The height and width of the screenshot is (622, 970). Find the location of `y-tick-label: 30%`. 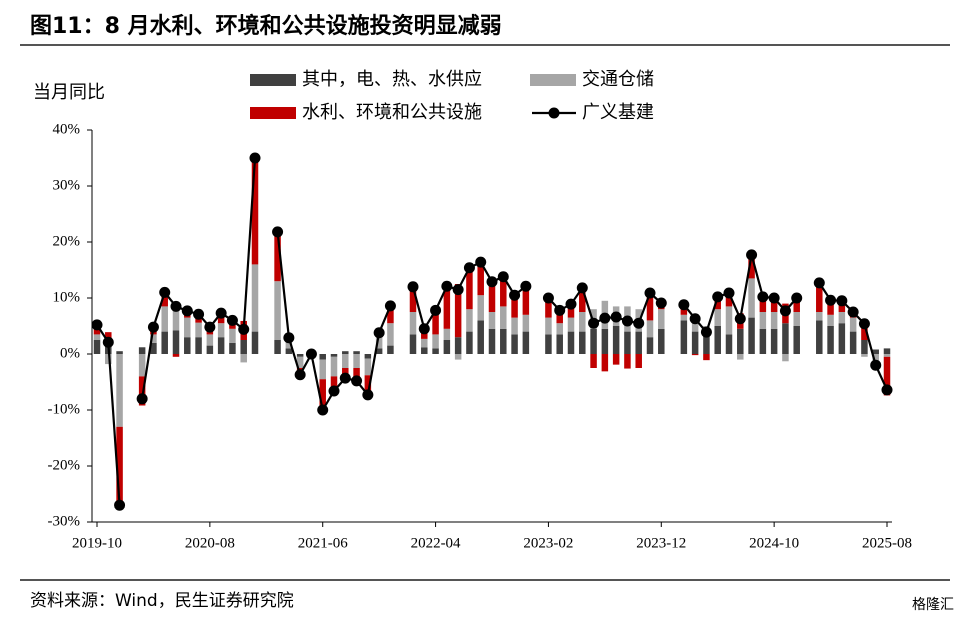

y-tick-label: 30% is located at coordinates (67, 185).